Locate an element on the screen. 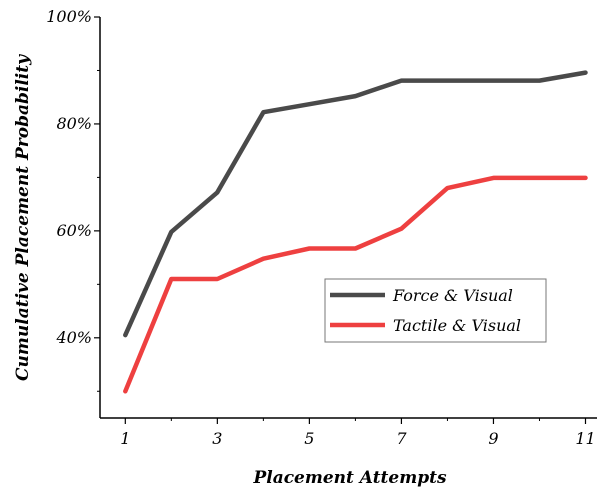  legend-label-force-visual: Force & Visual is located at coordinates (452, 295).